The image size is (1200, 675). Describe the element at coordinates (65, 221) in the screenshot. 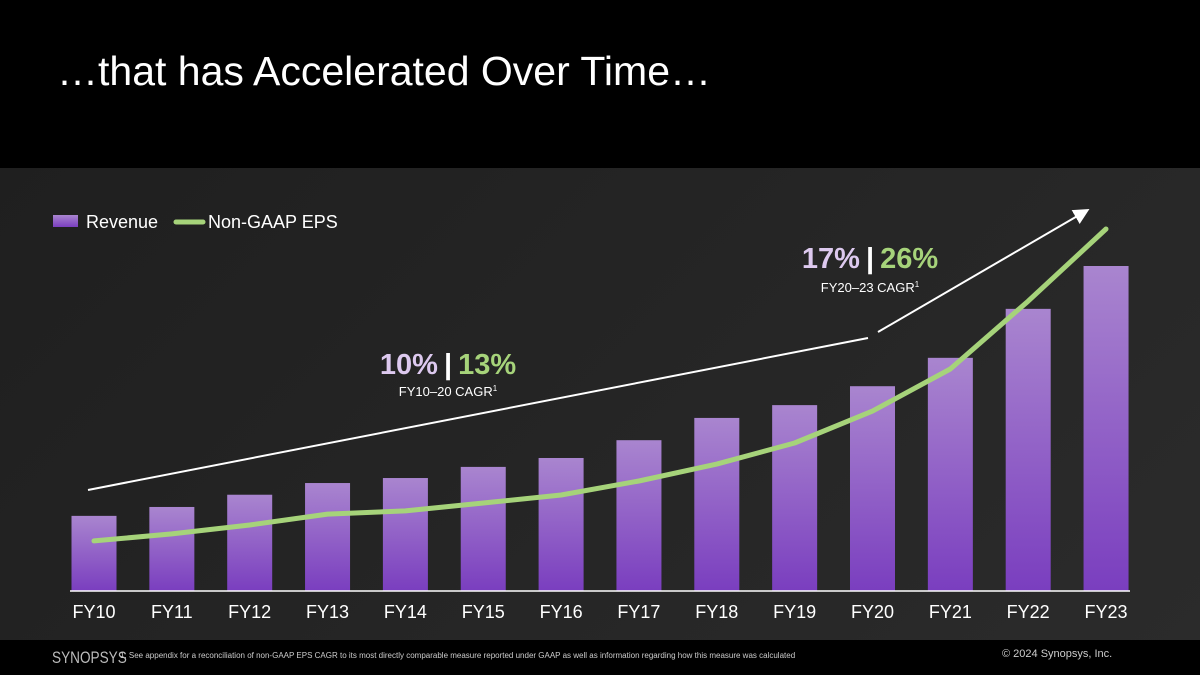

I see `legend-revenue-swatch` at that location.